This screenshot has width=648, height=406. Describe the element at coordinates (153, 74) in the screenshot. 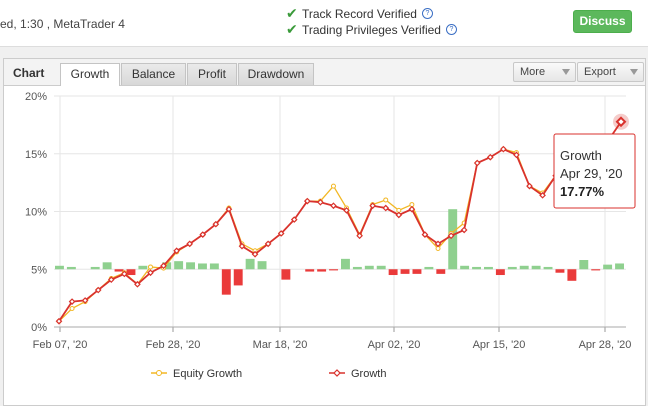

I see `tab-balance: Balance` at that location.